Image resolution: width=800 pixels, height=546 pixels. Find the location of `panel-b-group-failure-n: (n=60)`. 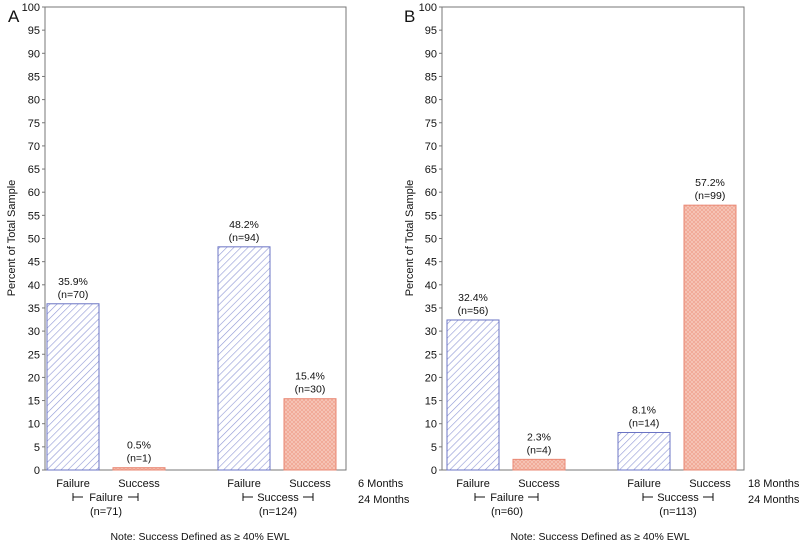

panel-b-group-failure-n: (n=60) is located at coordinates (507, 512).